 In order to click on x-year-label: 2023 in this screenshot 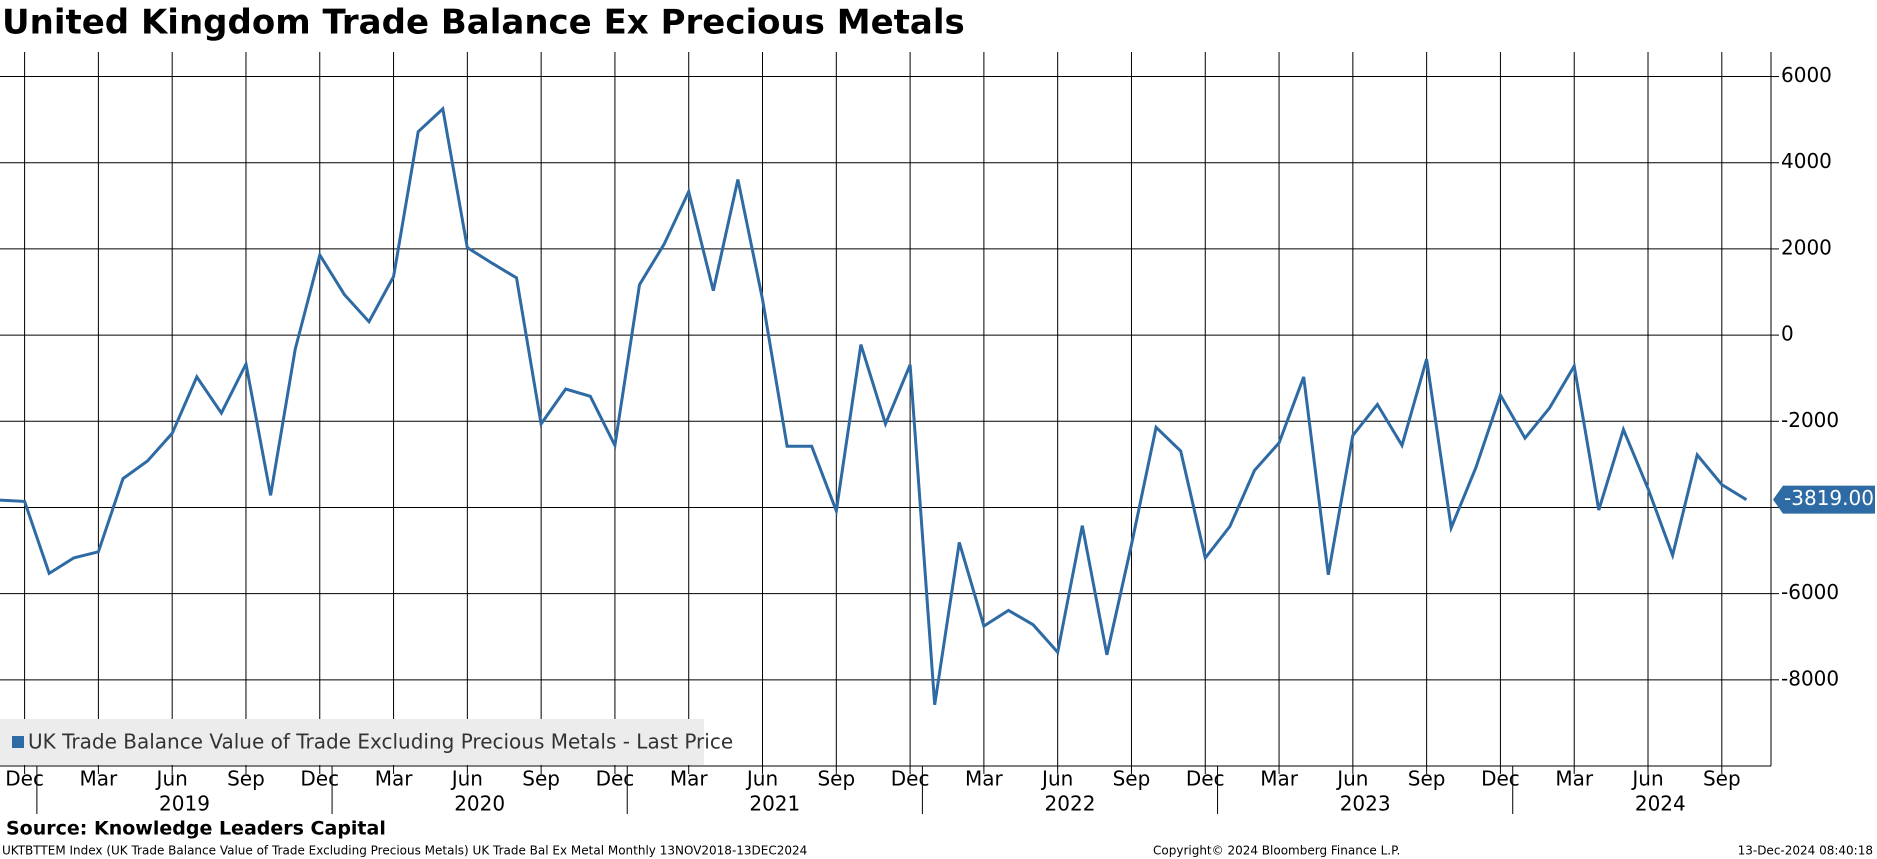, I will do `click(1365, 804)`.